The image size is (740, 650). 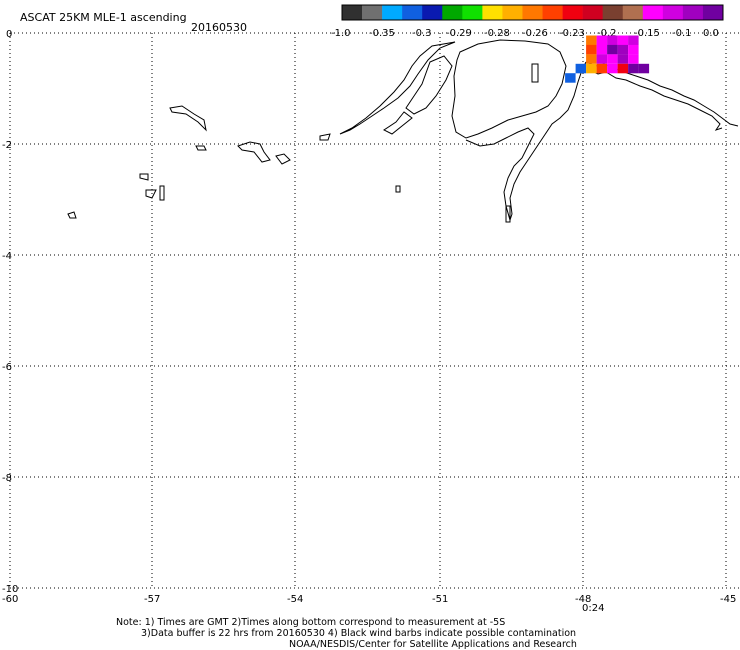 What do you see at coordinates (526, 141) in the screenshot?
I see `coastline-para-river` at bounding box center [526, 141].